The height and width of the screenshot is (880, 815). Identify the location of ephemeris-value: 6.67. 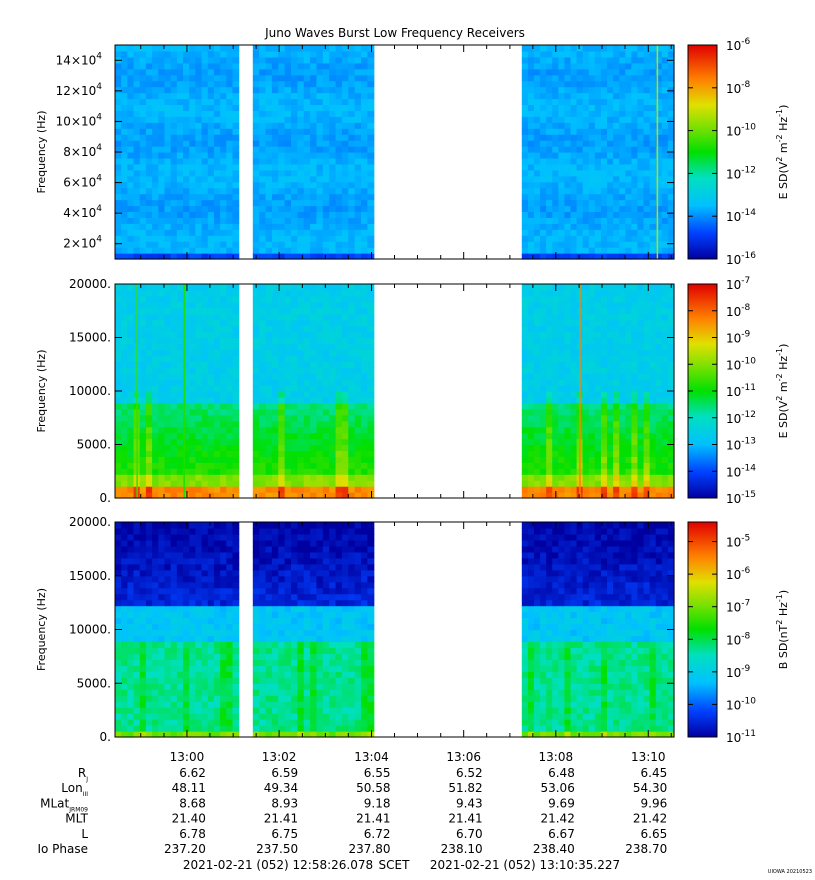
(561, 834).